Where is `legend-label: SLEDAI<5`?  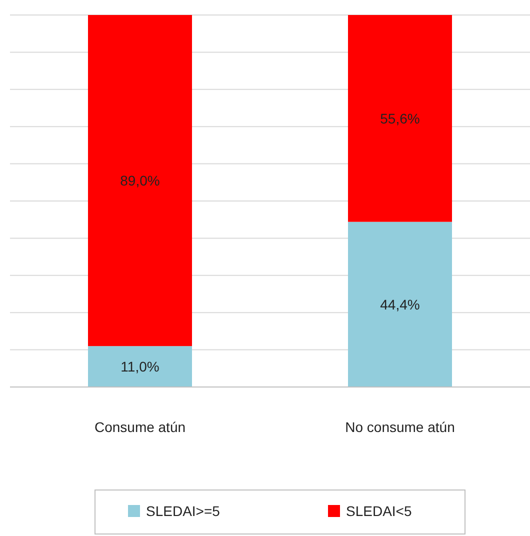
legend-label: SLEDAI<5 is located at coordinates (379, 510).